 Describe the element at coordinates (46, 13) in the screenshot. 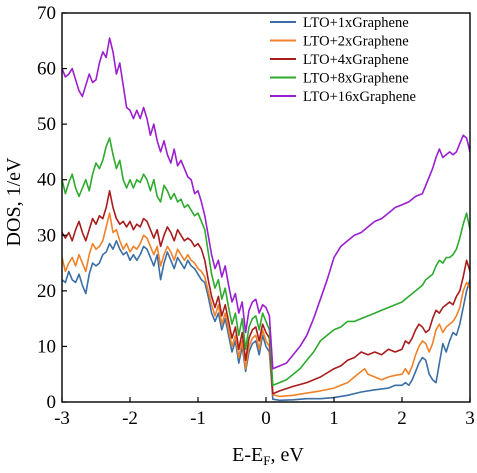

I see `y-tick-label: 70` at that location.